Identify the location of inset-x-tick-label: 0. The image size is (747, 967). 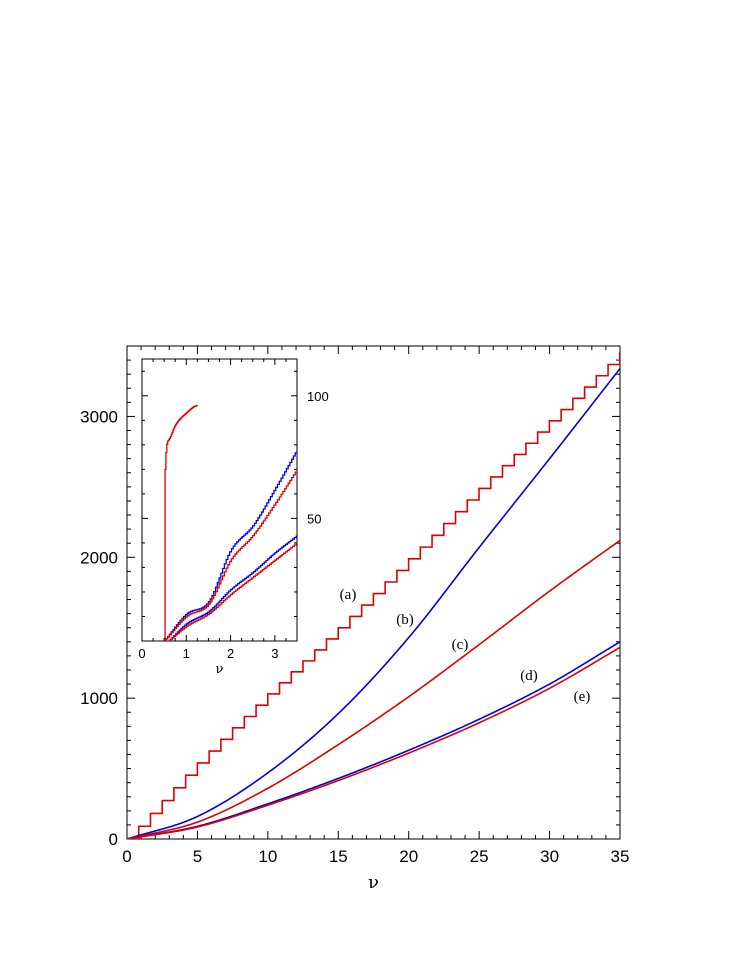
(141, 653).